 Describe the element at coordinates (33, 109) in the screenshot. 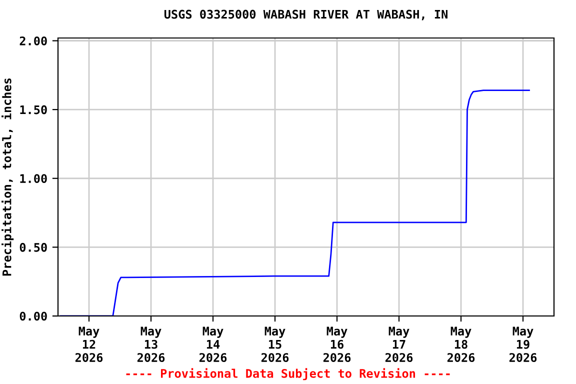

I see `y-tick-label: 1.50` at that location.